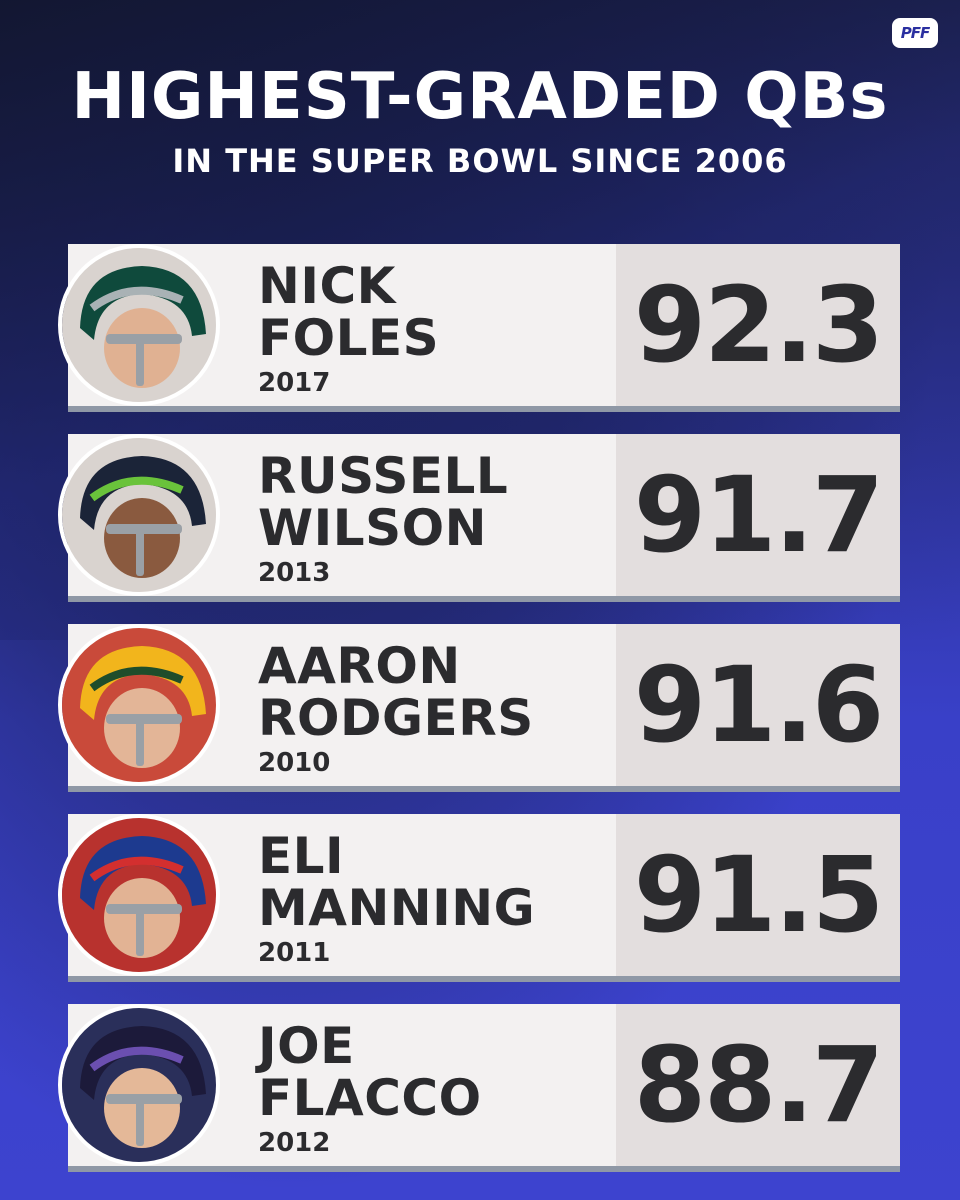 Image resolution: width=960 pixels, height=1200 pixels. What do you see at coordinates (370, 1098) in the screenshot?
I see `player-last-name: FLACCO` at bounding box center [370, 1098].